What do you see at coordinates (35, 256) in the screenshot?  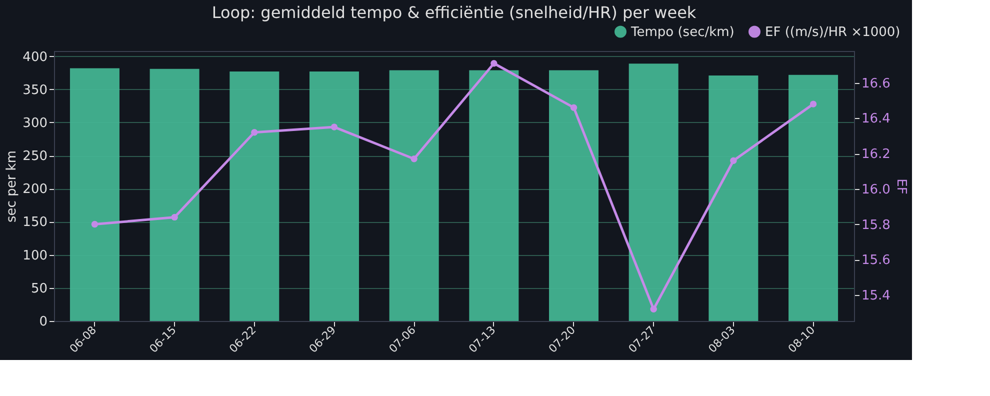 I see `y-tick-label: 100` at bounding box center [35, 256].